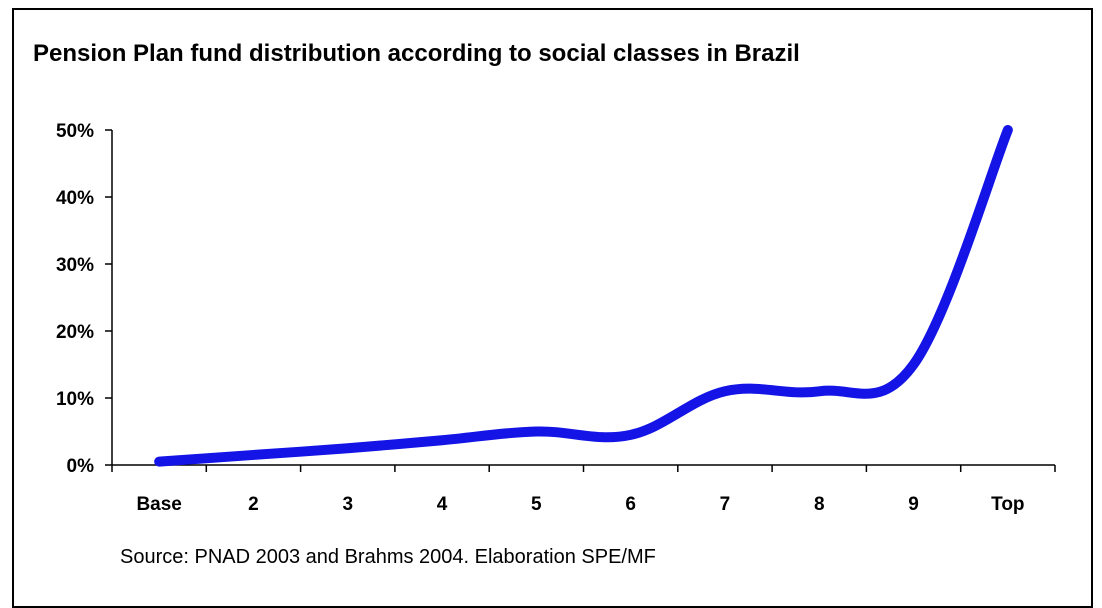 This screenshot has width=1102, height=608. I want to click on x-tick-label: 3, so click(347, 504).